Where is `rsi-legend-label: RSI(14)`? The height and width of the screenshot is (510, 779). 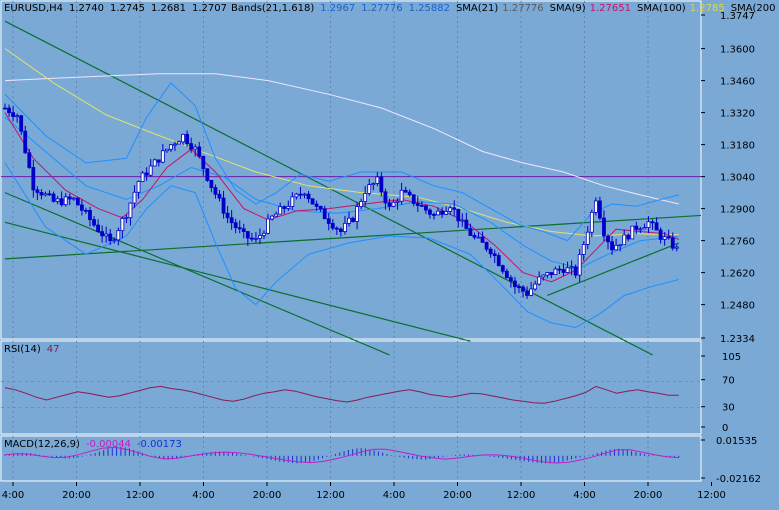 rsi-legend-label: RSI(14) is located at coordinates (22, 349).